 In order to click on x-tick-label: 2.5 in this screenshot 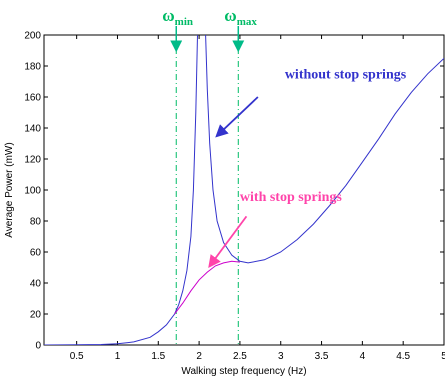, I will do `click(240, 356)`.